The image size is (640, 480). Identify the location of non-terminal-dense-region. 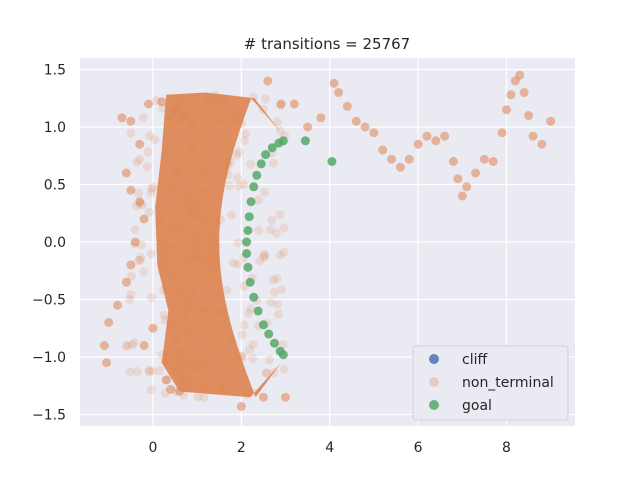
(218, 245).